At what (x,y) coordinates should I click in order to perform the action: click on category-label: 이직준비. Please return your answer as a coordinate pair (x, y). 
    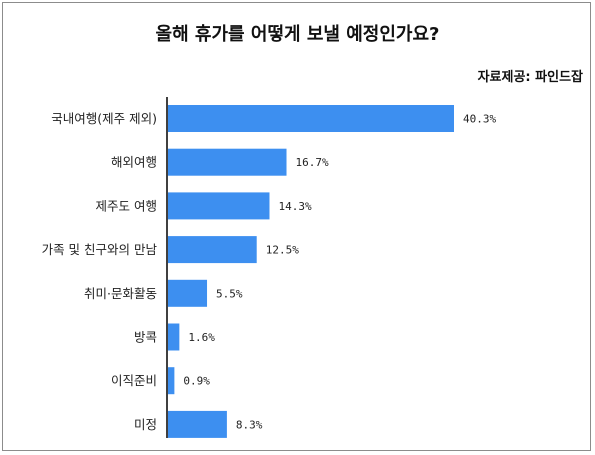
    Looking at the image, I should click on (134, 380).